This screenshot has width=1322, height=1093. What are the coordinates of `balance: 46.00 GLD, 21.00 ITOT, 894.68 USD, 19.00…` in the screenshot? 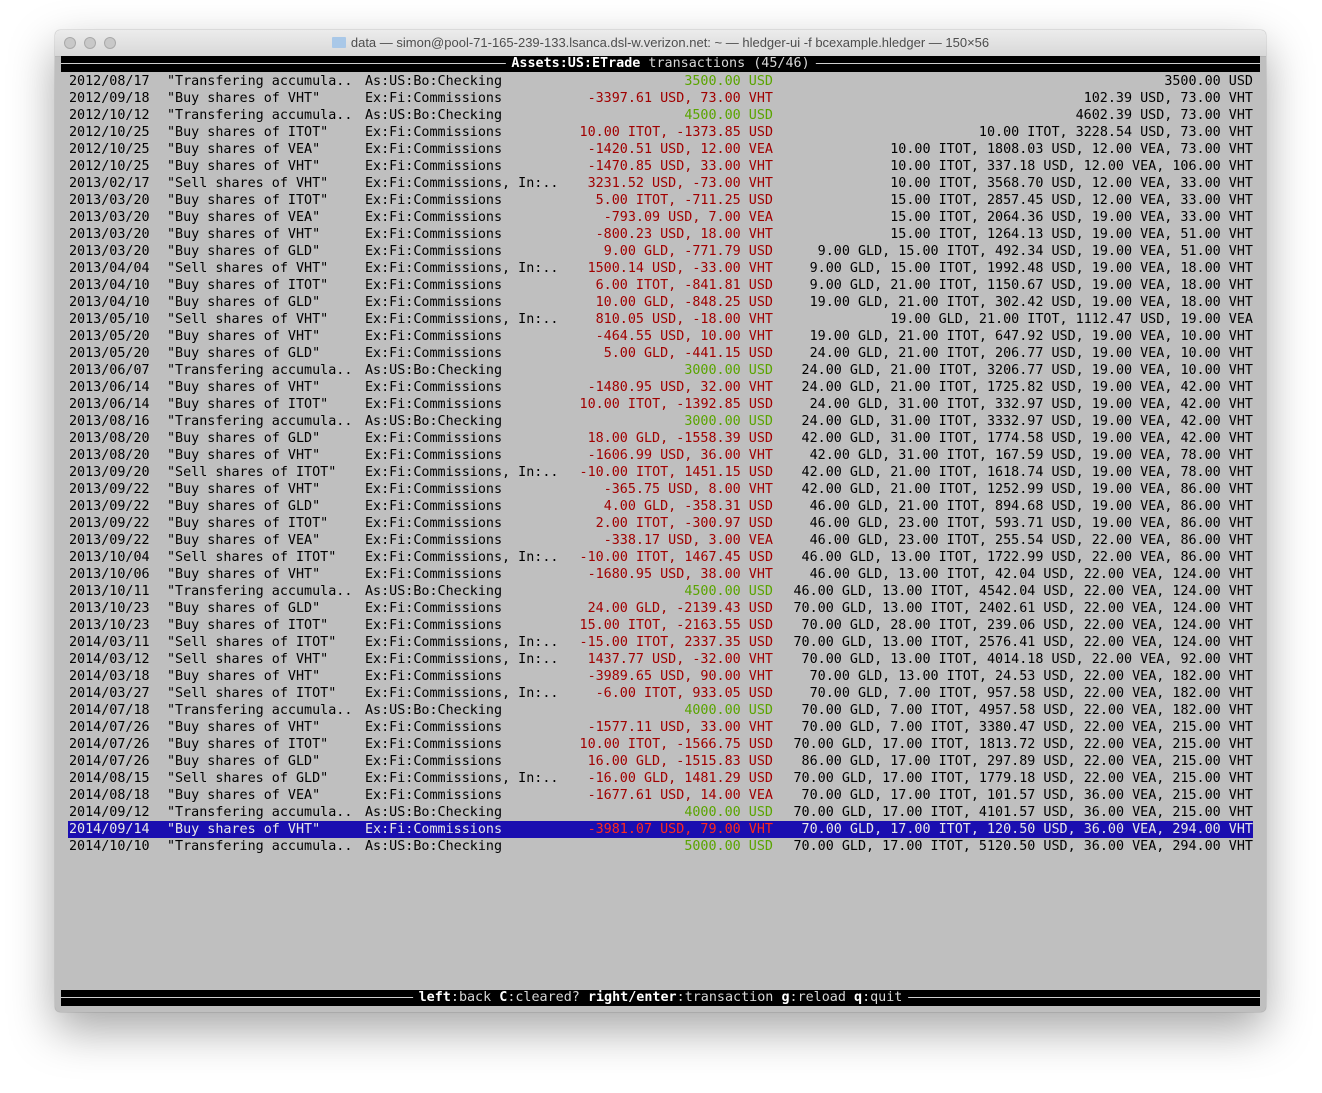 It's located at (1031, 506).